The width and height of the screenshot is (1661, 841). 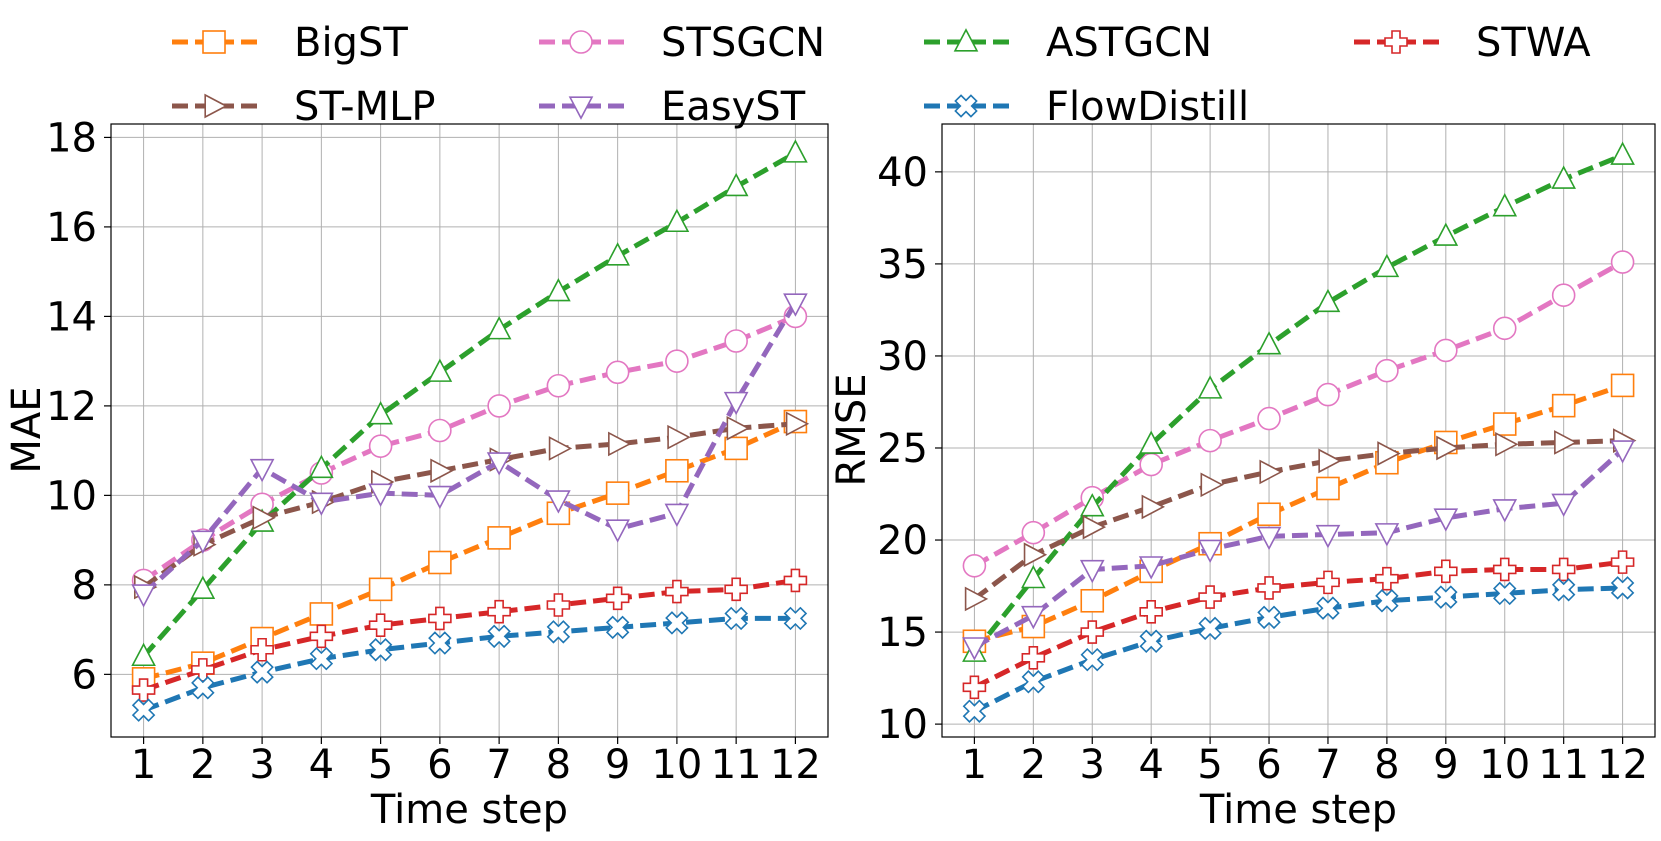 I want to click on series-line-flowdistill, so click(x=1298, y=649).